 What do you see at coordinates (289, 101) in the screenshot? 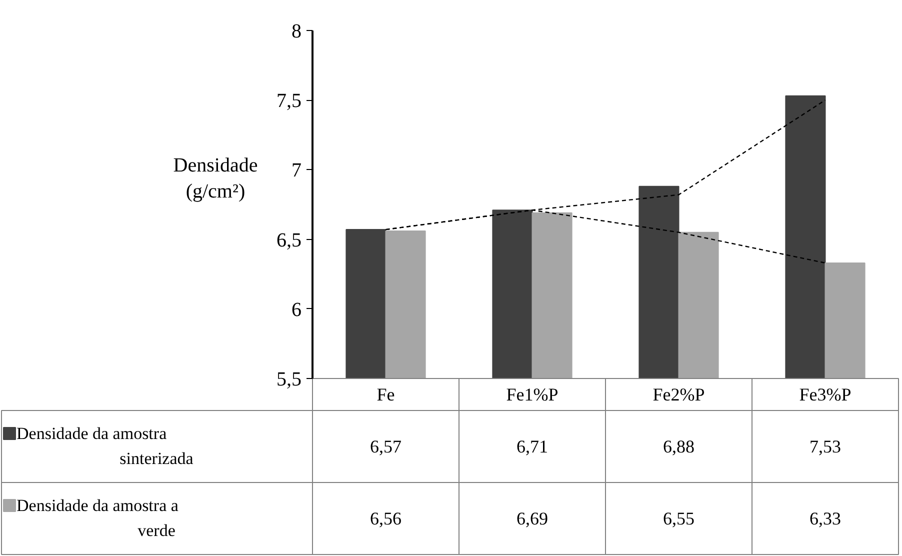
I see `y-tick-label: 7,5` at bounding box center [289, 101].